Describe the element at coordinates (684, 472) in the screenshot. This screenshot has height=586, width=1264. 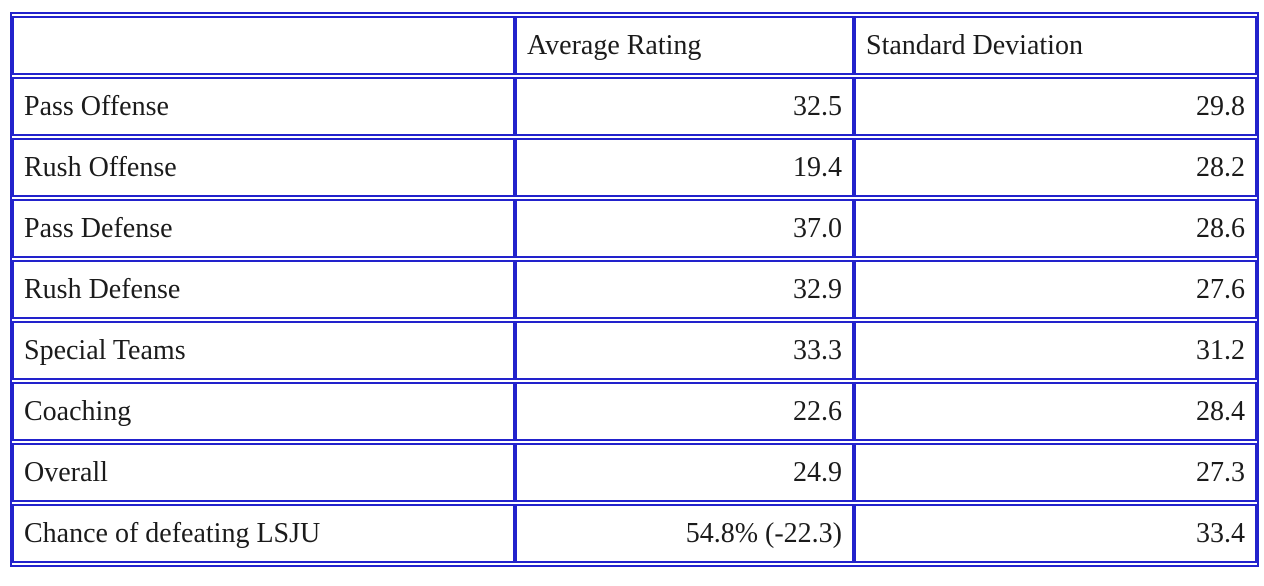
I see `average-rating-value: 24.9` at that location.